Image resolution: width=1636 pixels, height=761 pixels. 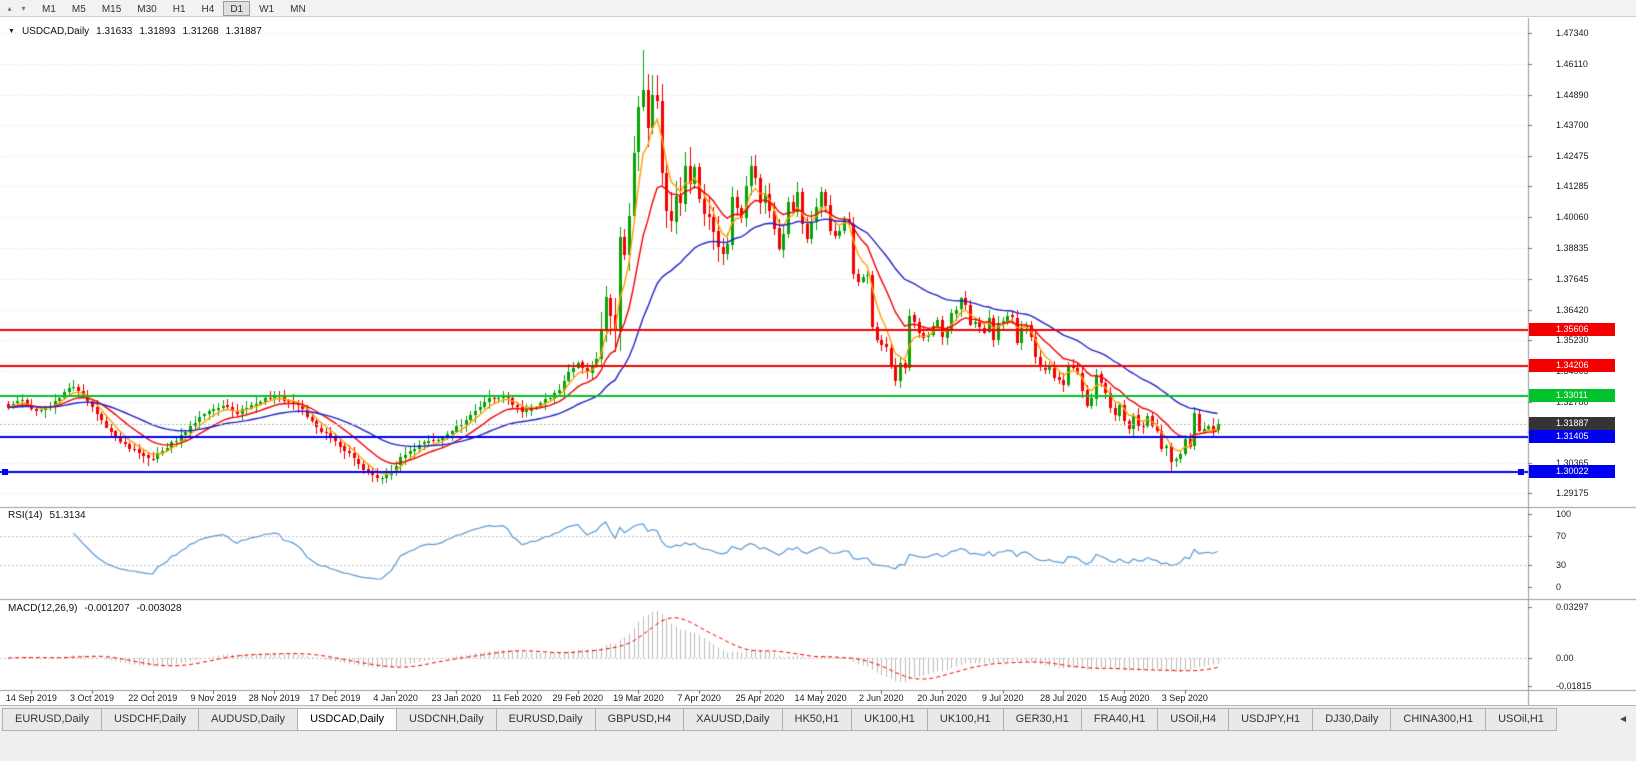 What do you see at coordinates (249, 719) in the screenshot?
I see `chart-tab-audusd-daily: AUDUSD,Daily` at bounding box center [249, 719].